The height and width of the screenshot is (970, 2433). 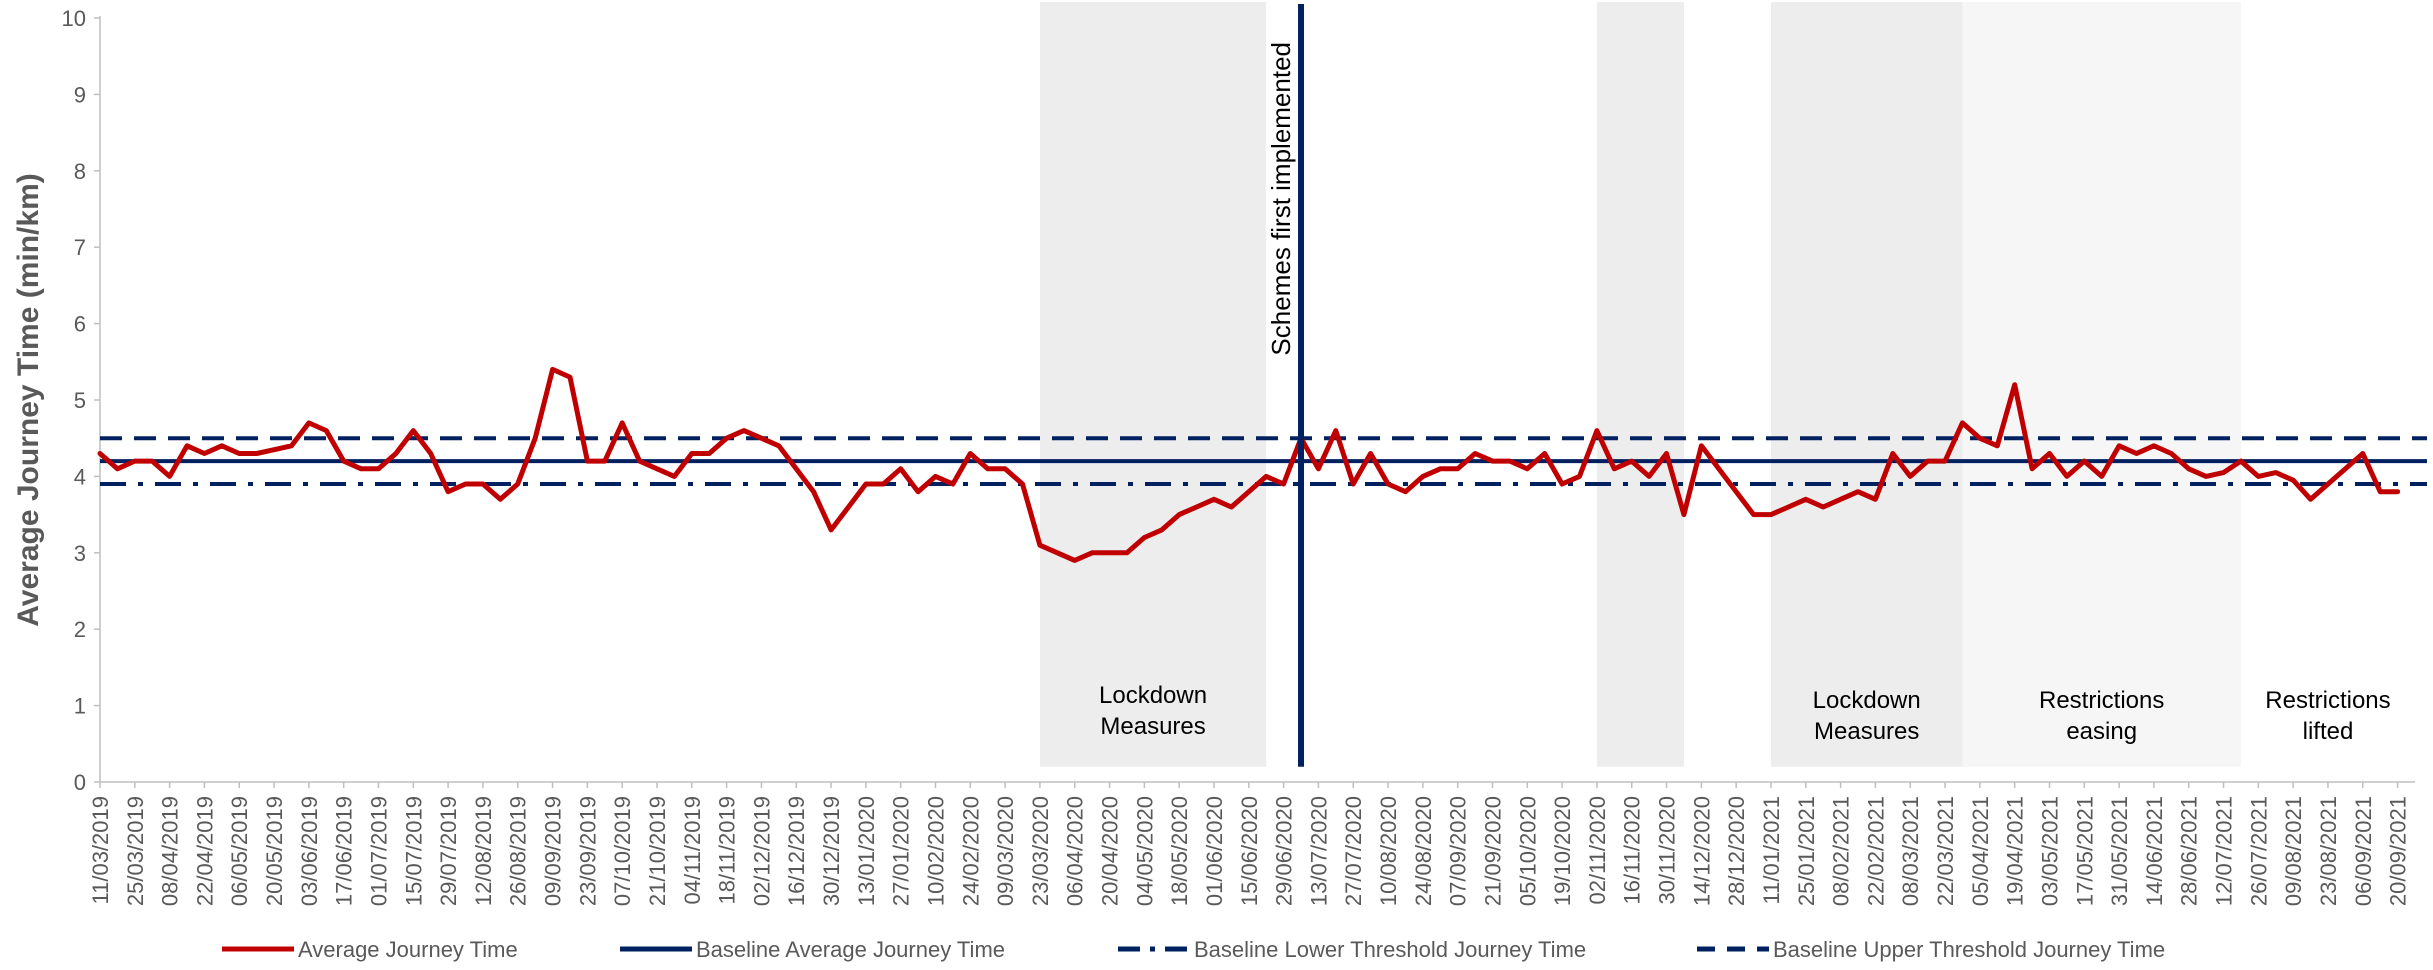 I want to click on x-tick-label: 26/08/2019, so click(x=518, y=851).